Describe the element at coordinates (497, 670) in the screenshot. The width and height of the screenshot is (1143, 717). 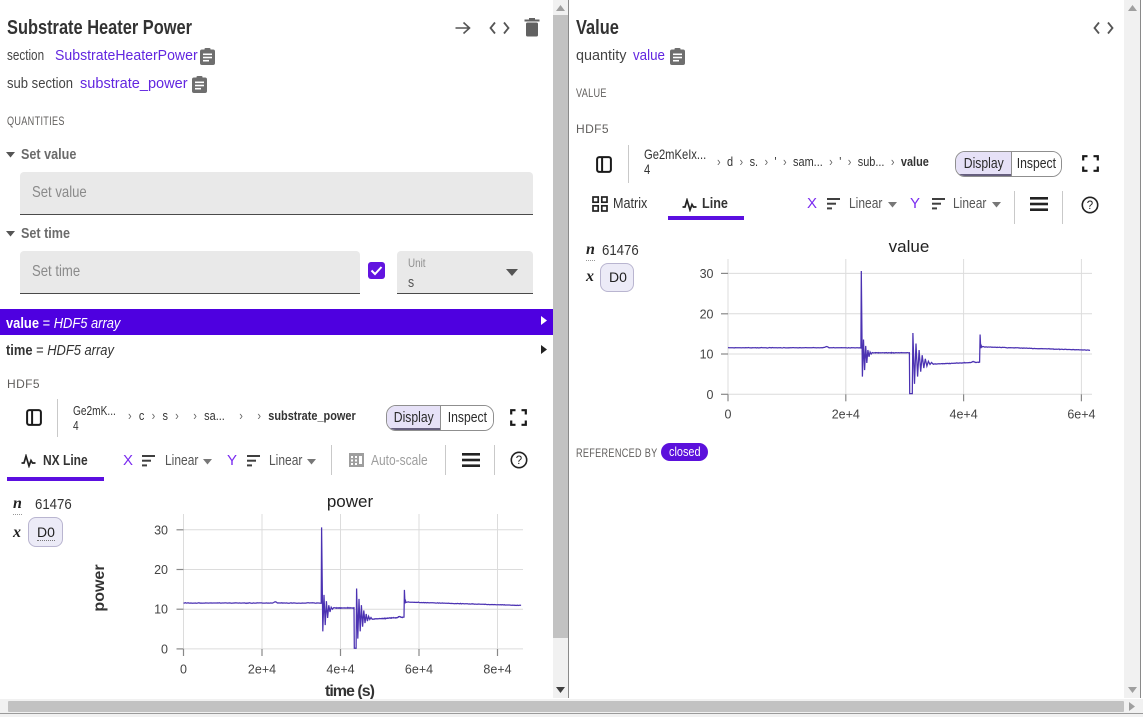
I see `svg-text: 8e+4` at that location.